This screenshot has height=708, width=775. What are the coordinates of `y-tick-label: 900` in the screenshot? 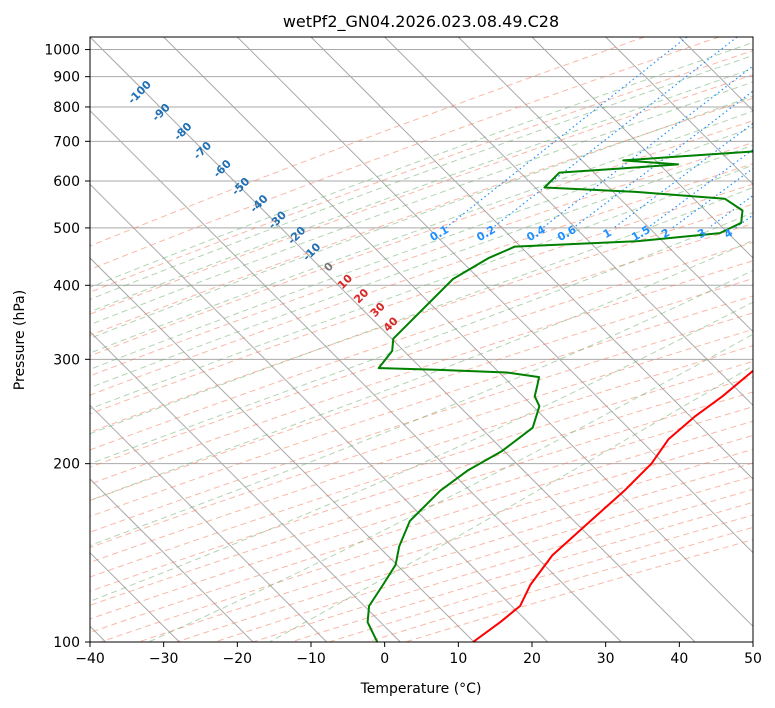 It's located at (66, 78).